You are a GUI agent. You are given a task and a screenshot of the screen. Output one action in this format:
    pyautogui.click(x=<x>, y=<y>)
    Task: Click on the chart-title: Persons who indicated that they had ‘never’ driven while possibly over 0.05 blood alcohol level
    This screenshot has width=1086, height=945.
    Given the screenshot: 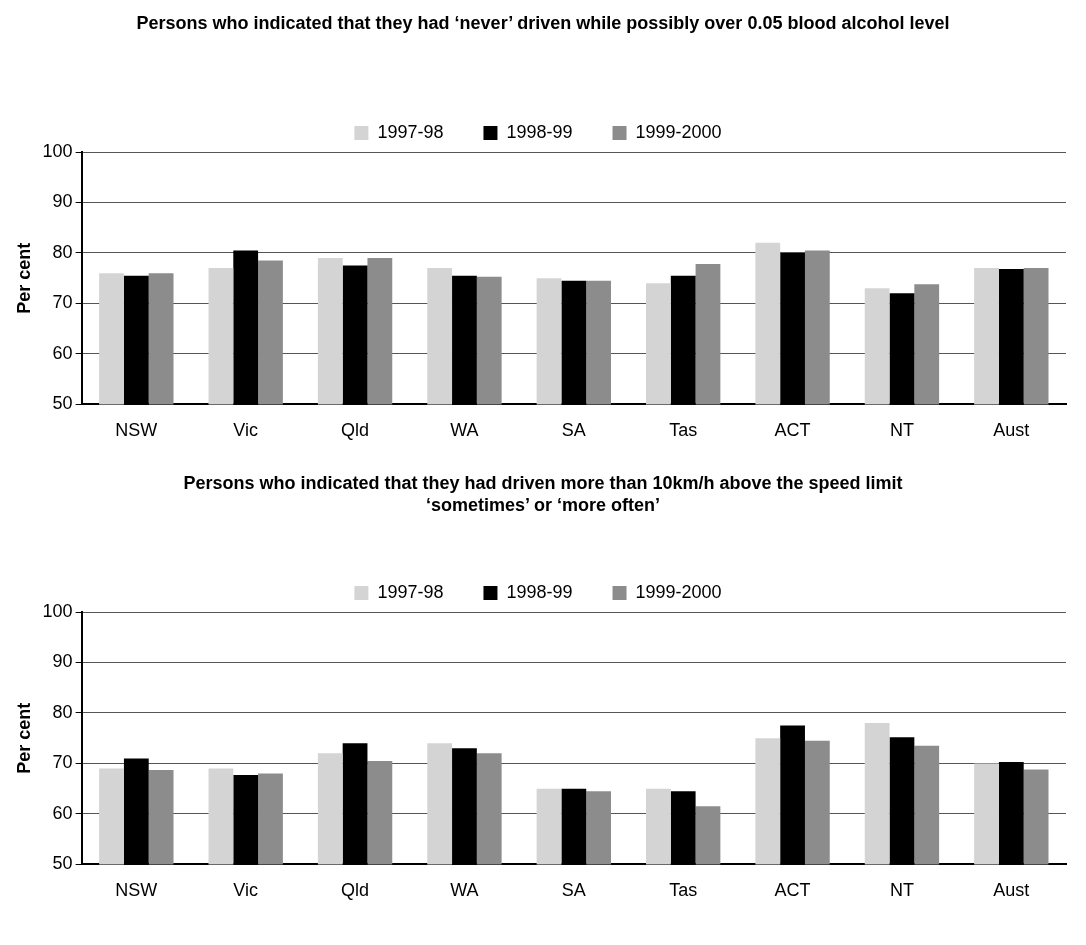 What is the action you would take?
    pyautogui.click(x=543, y=23)
    